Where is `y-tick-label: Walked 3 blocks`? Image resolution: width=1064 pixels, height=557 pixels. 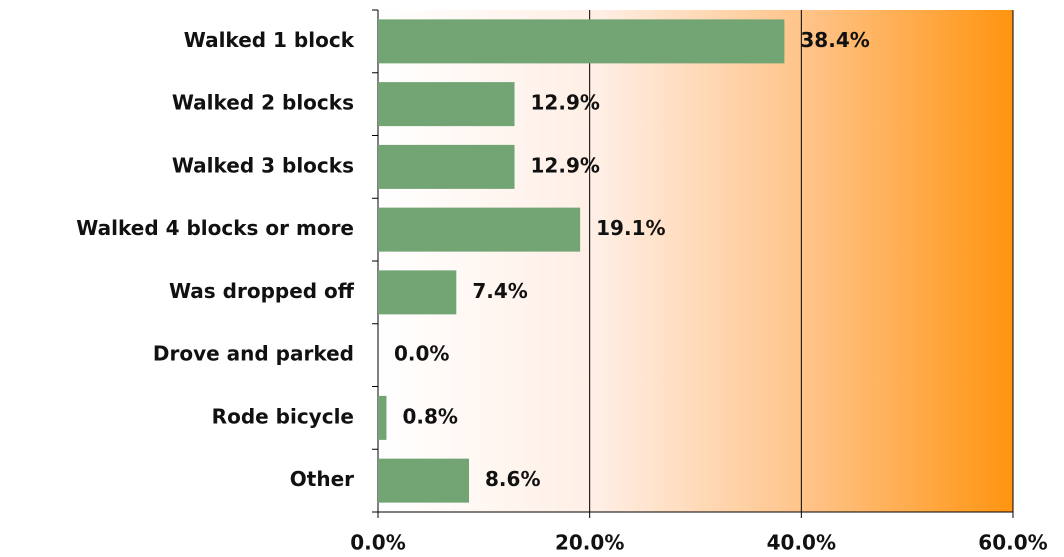
y-tick-label: Walked 3 blocks is located at coordinates (263, 165).